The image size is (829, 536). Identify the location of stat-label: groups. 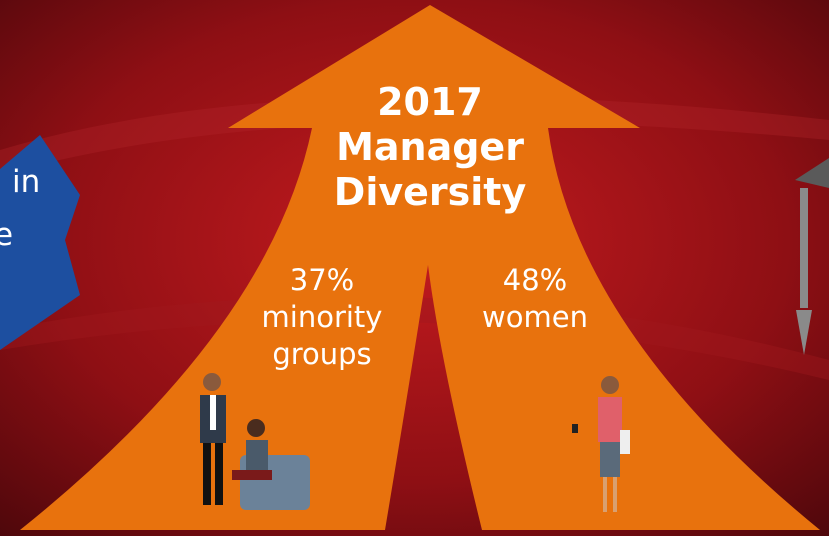
(321, 354).